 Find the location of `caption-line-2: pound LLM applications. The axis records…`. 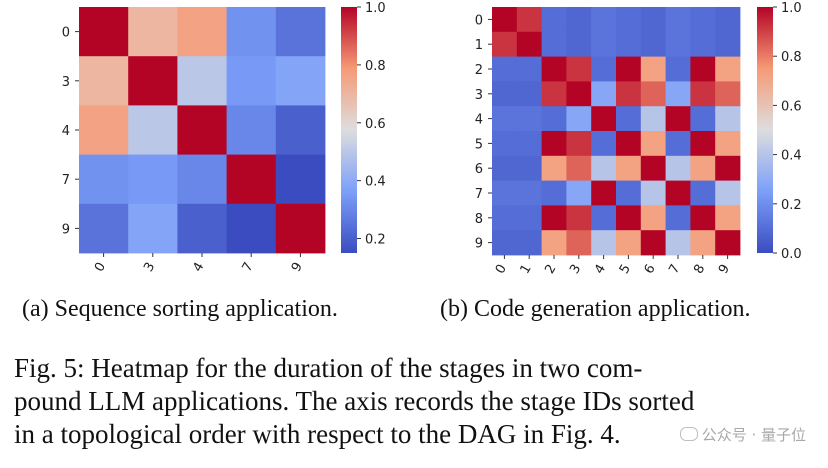

caption-line-2: pound LLM applications. The axis records… is located at coordinates (354, 401).